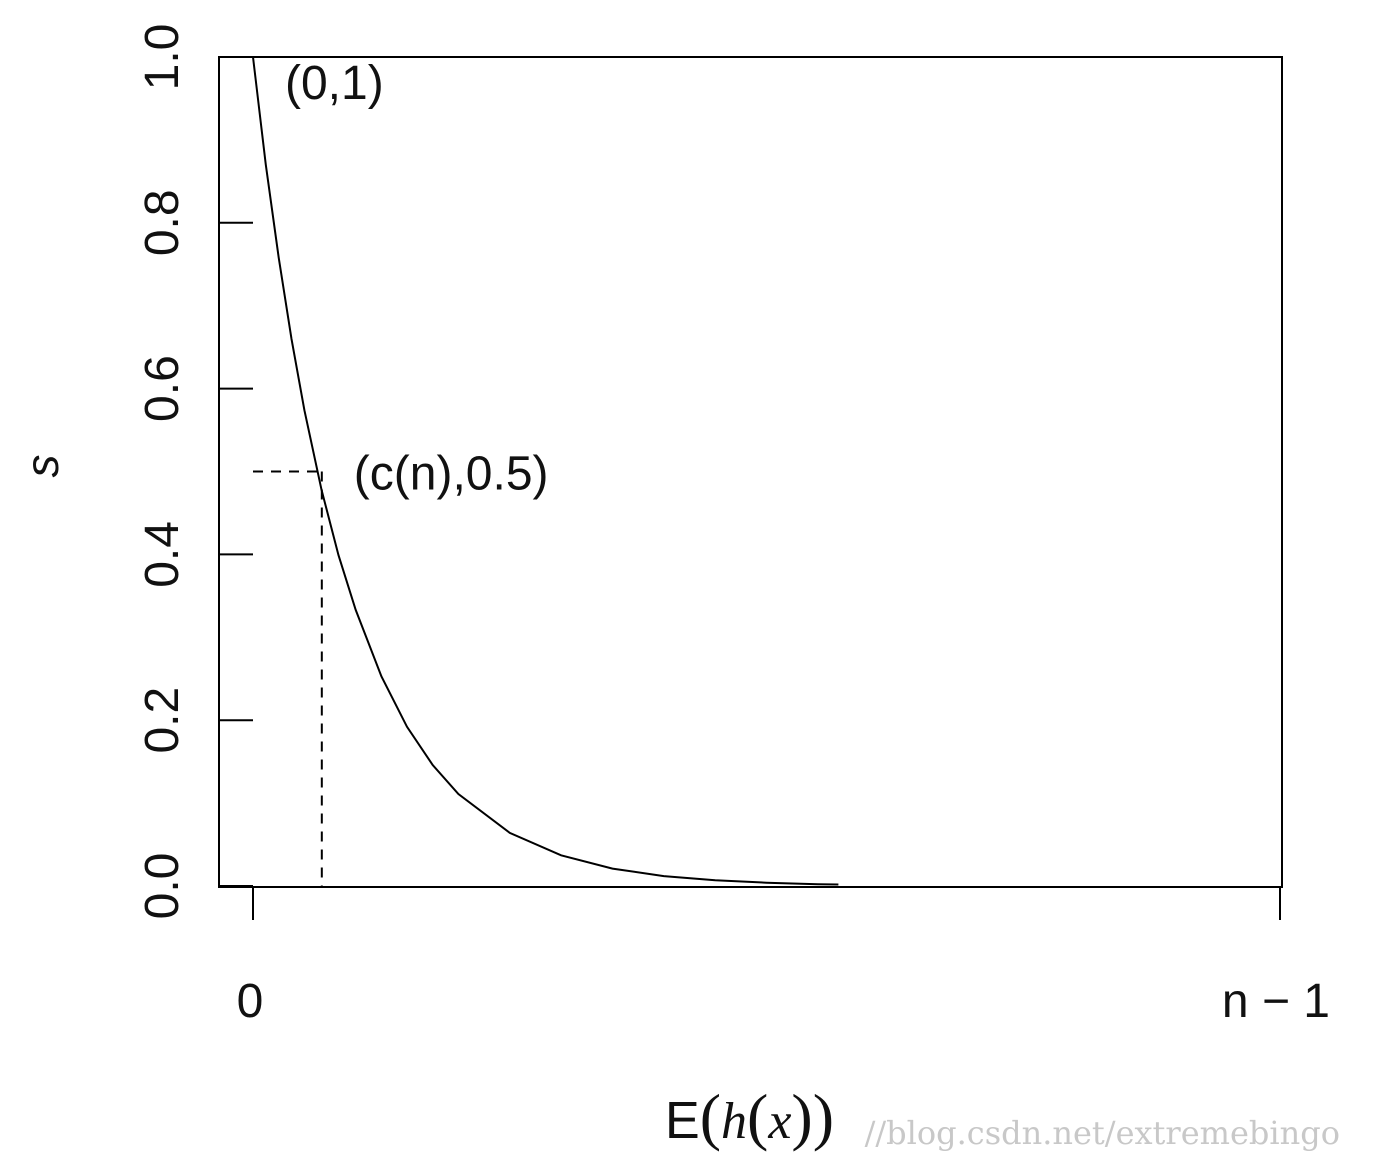 This screenshot has height=1154, width=1396. Describe the element at coordinates (162, 554) in the screenshot. I see `y-tick-label: 0.4` at that location.